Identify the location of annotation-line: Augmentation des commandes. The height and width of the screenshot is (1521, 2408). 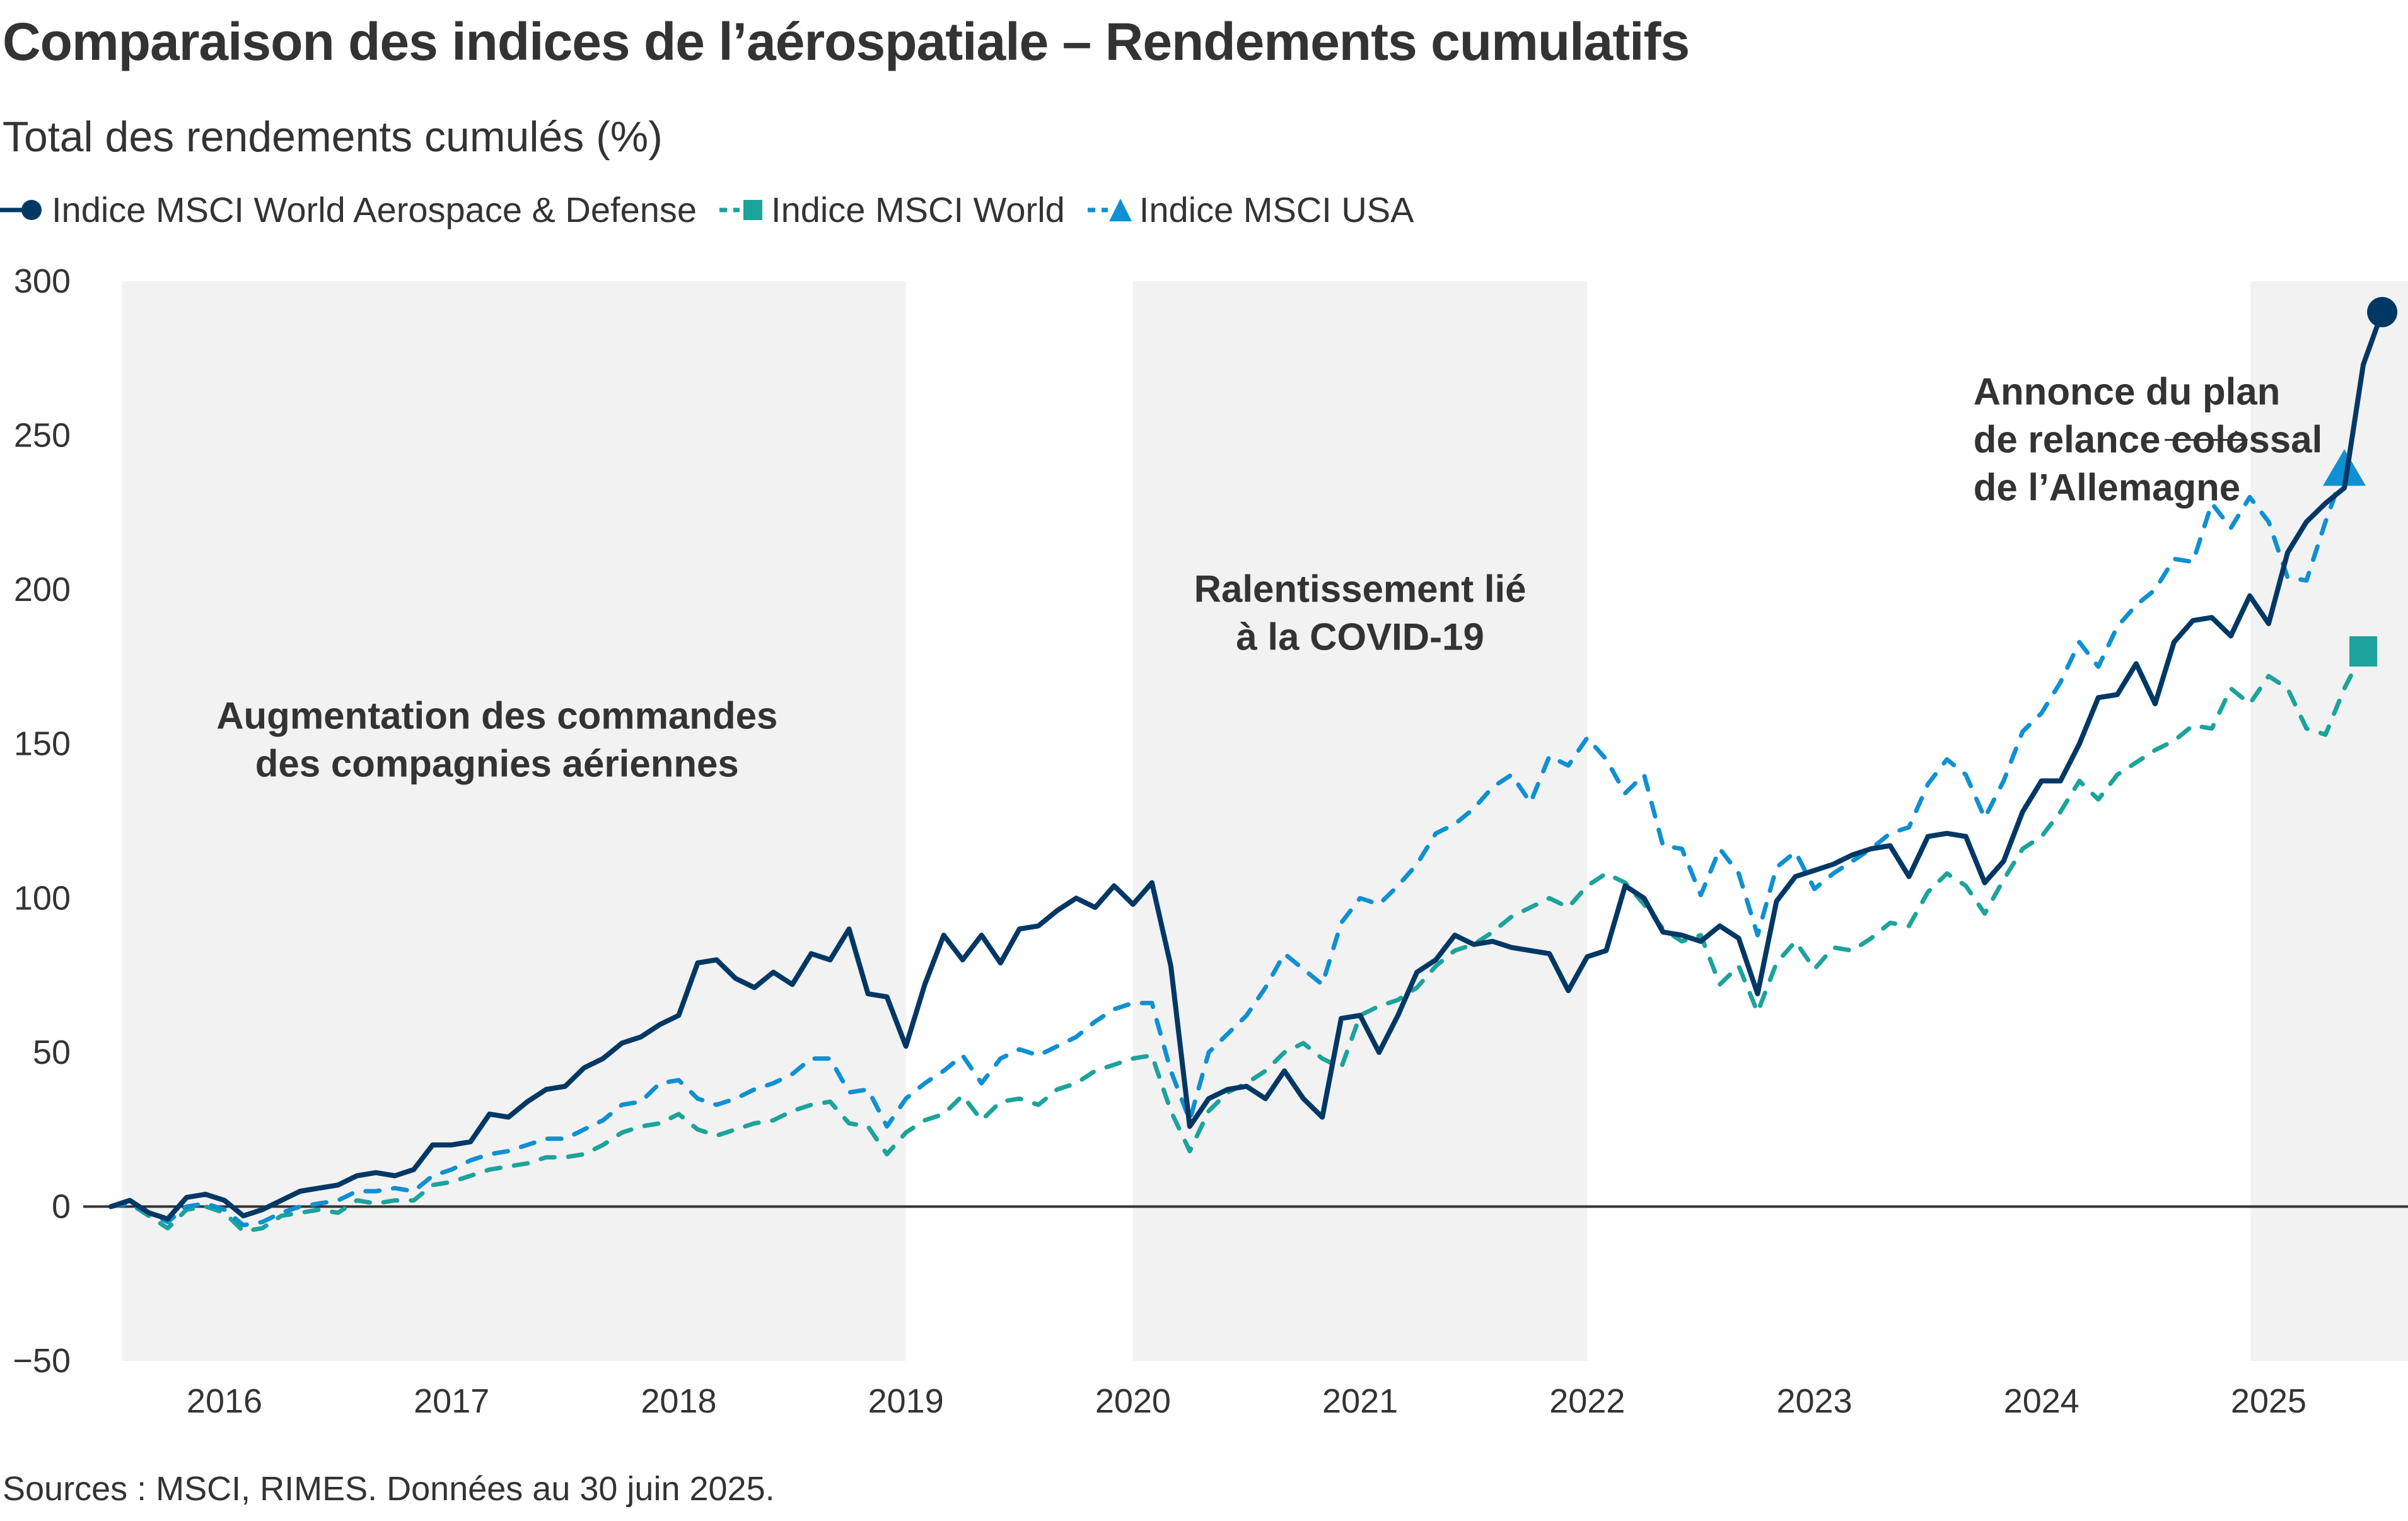
(496, 715).